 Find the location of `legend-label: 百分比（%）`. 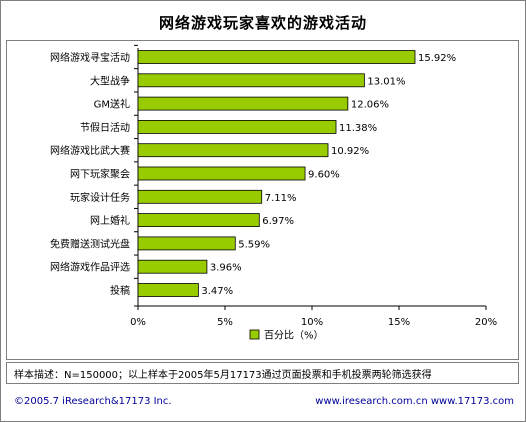

legend-label: 百分比（%） is located at coordinates (294, 336).